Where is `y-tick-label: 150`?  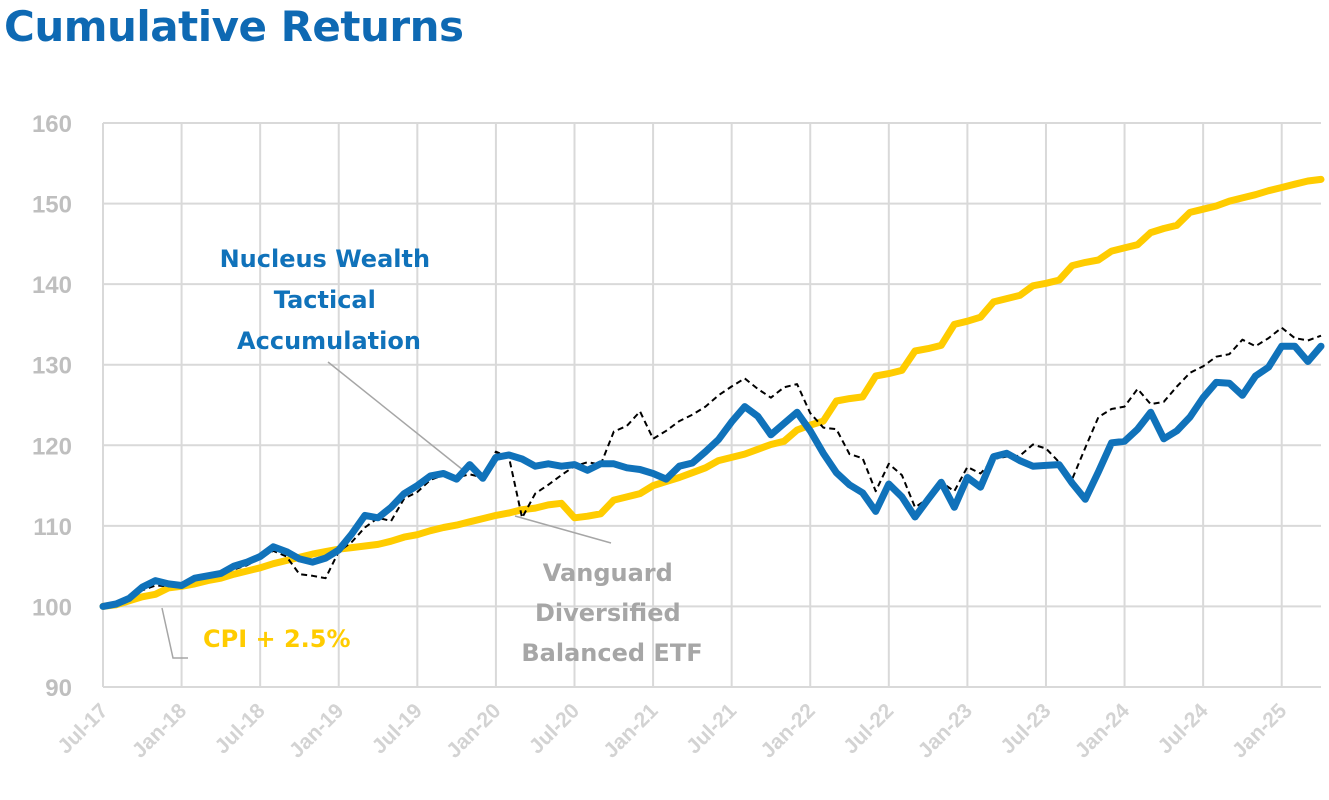
y-tick-label: 150 is located at coordinates (52, 205).